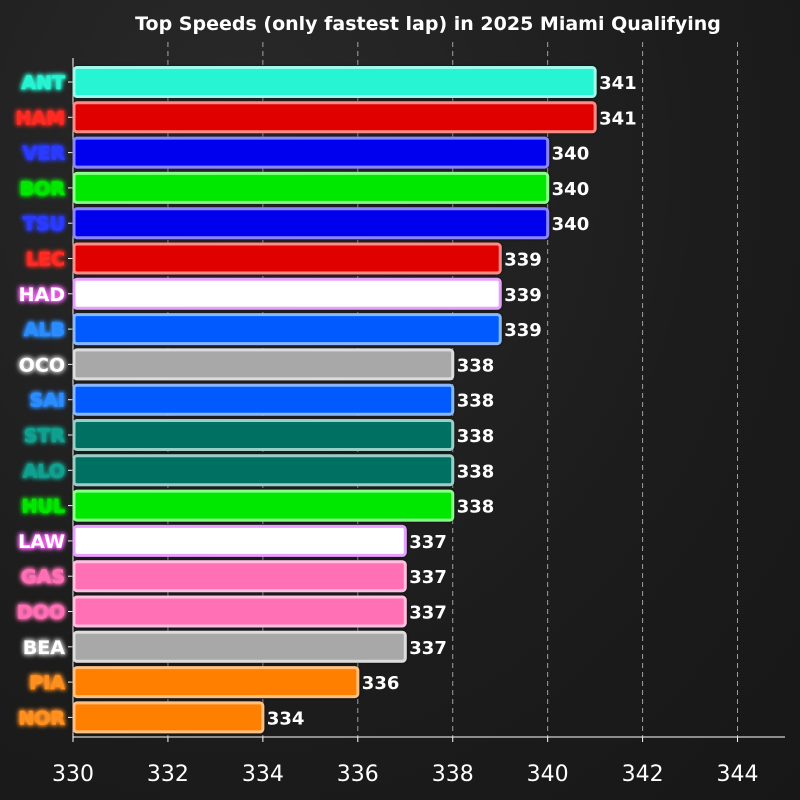 The width and height of the screenshot is (800, 800). What do you see at coordinates (41, 613) in the screenshot?
I see `category-label: DOO` at bounding box center [41, 613].